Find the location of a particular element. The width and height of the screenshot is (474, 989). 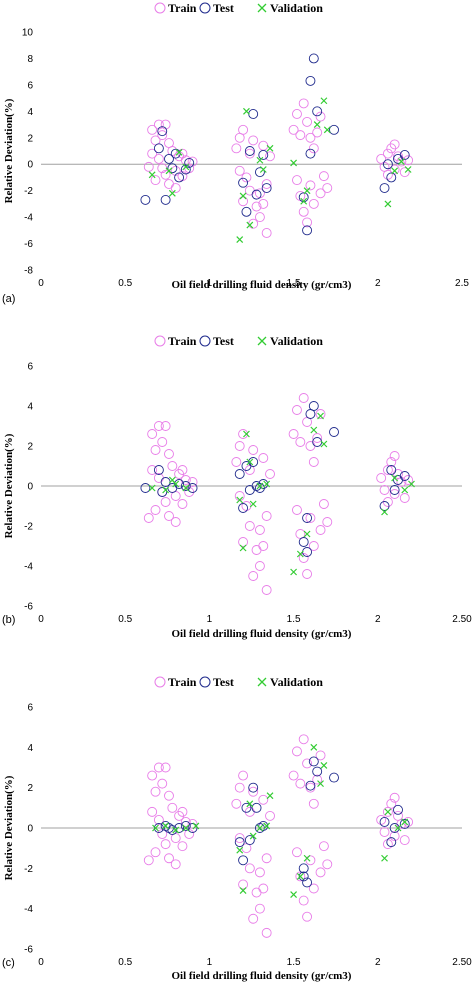

x-tick-label: 0 is located at coordinates (41, 283).